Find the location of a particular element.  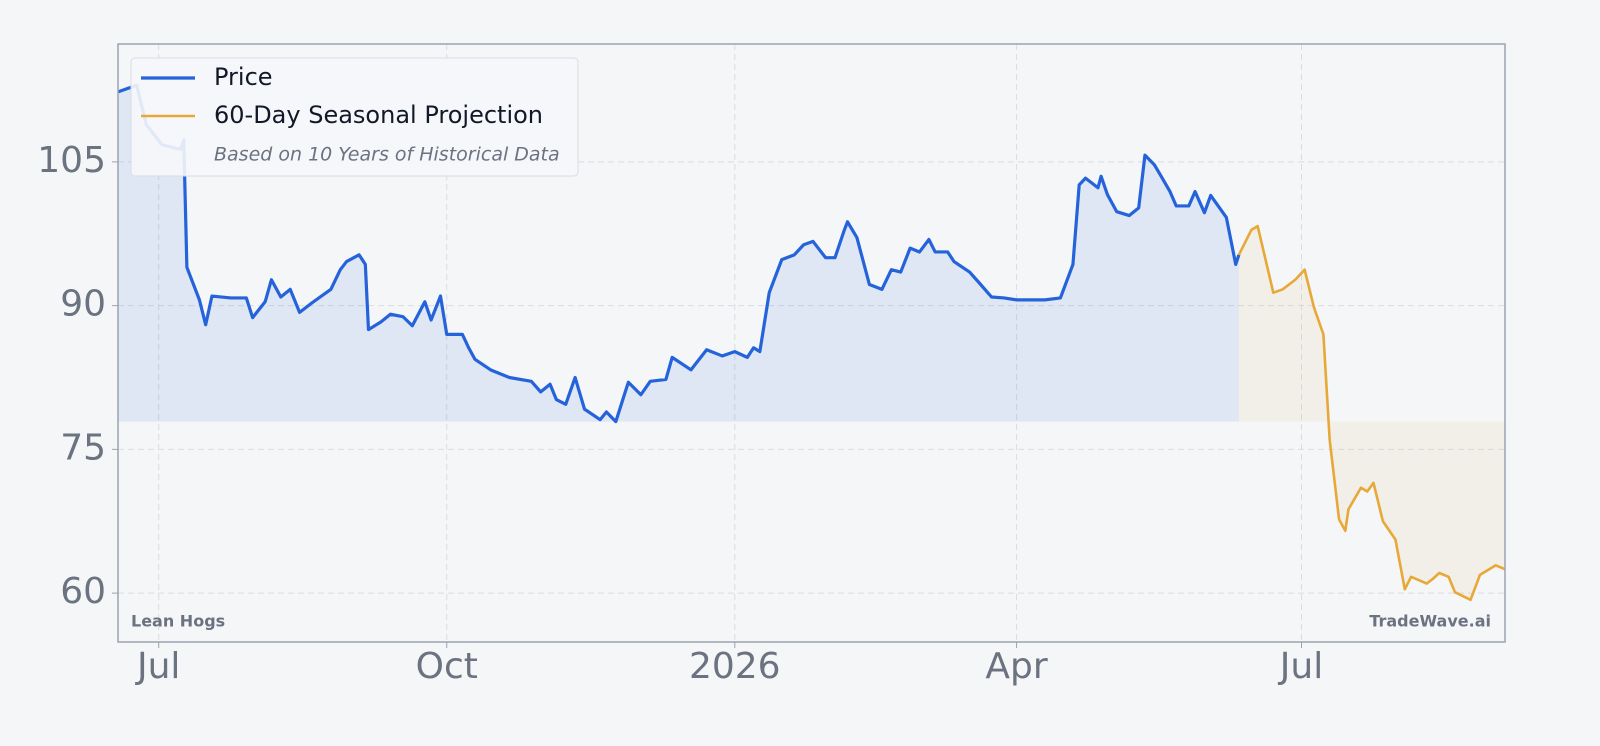

y-tick-label: 90 is located at coordinates (83, 304).